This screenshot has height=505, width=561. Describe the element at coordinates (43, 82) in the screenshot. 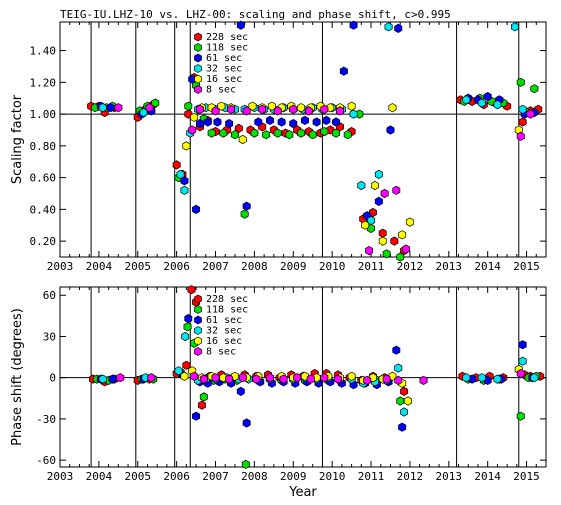

I see `y-tick-label: 1.20` at that location.